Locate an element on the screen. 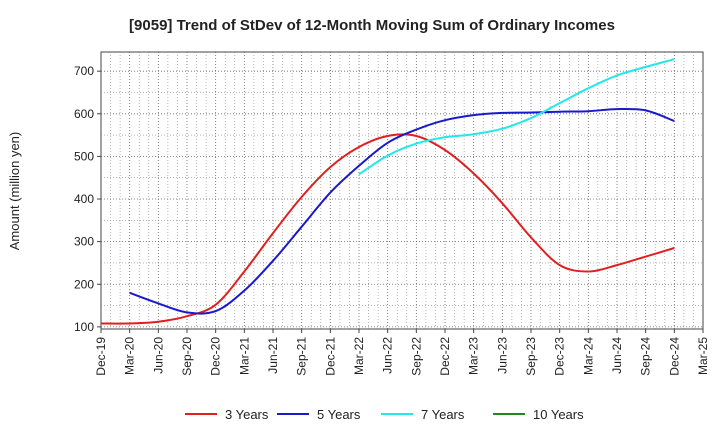 The height and width of the screenshot is (440, 720). y-tick-label: 300 is located at coordinates (84, 242).